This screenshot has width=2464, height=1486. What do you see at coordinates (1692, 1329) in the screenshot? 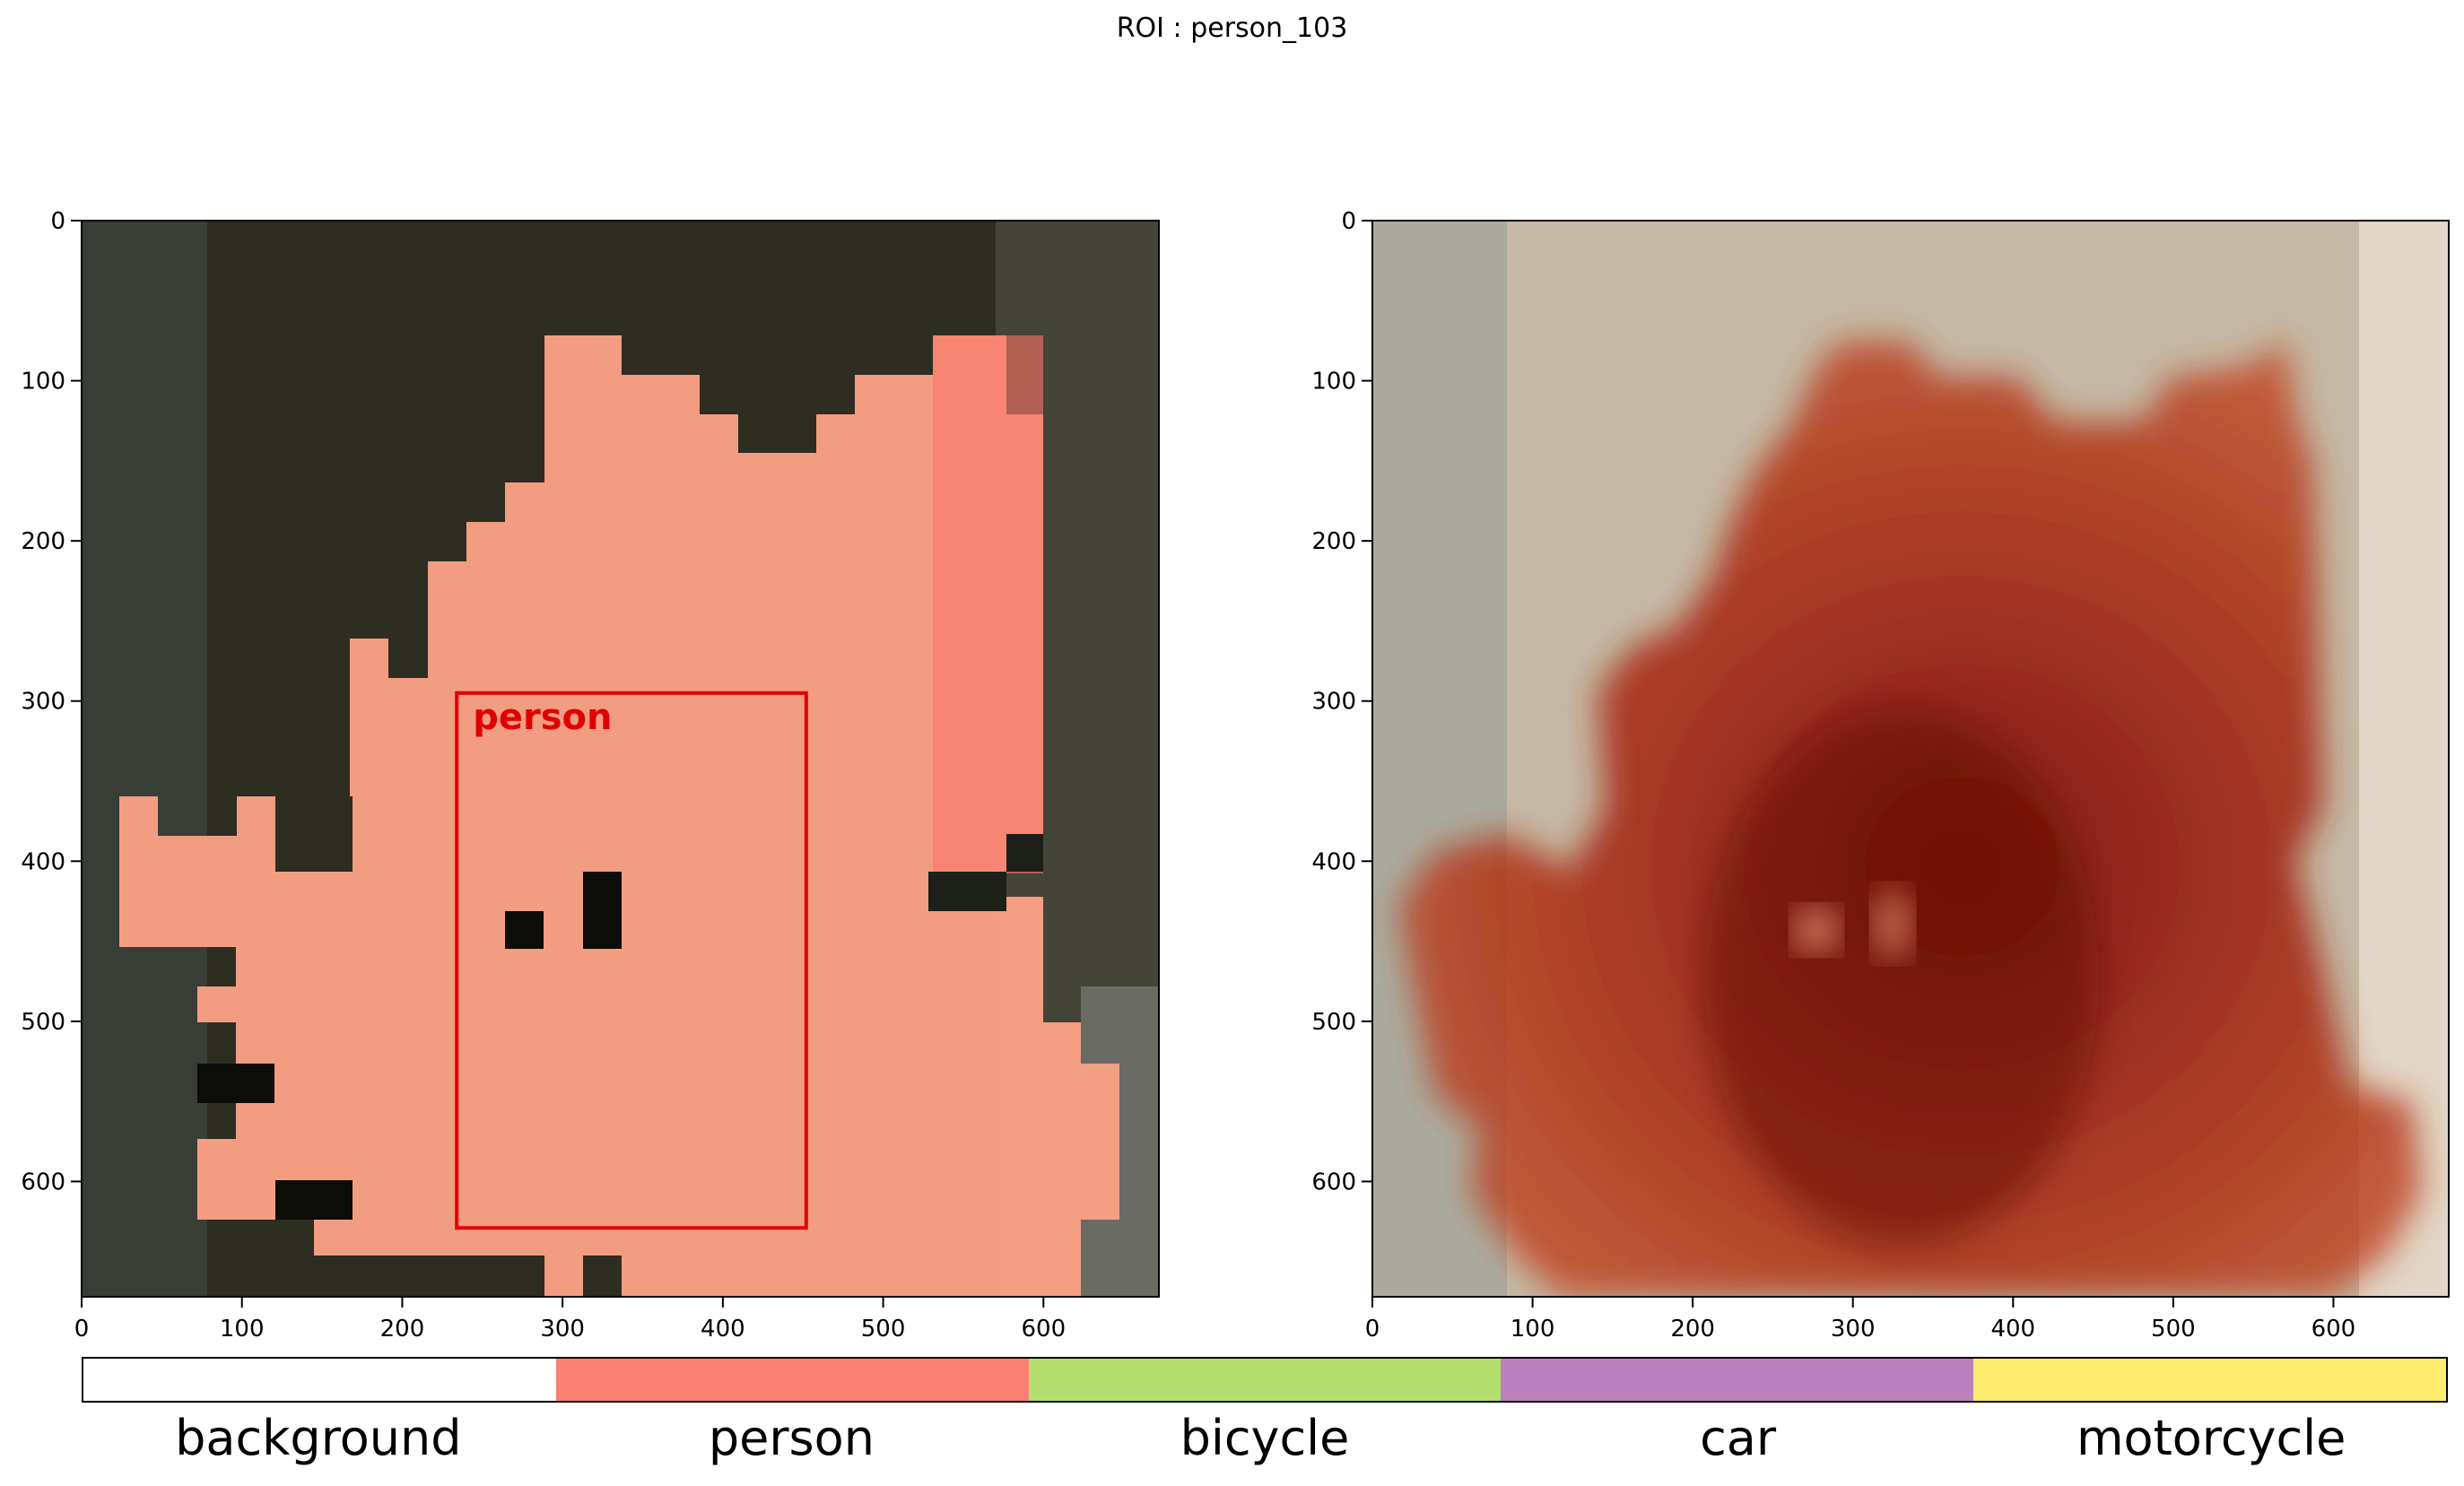
I see `right-x-tick-label: 200` at bounding box center [1692, 1329].